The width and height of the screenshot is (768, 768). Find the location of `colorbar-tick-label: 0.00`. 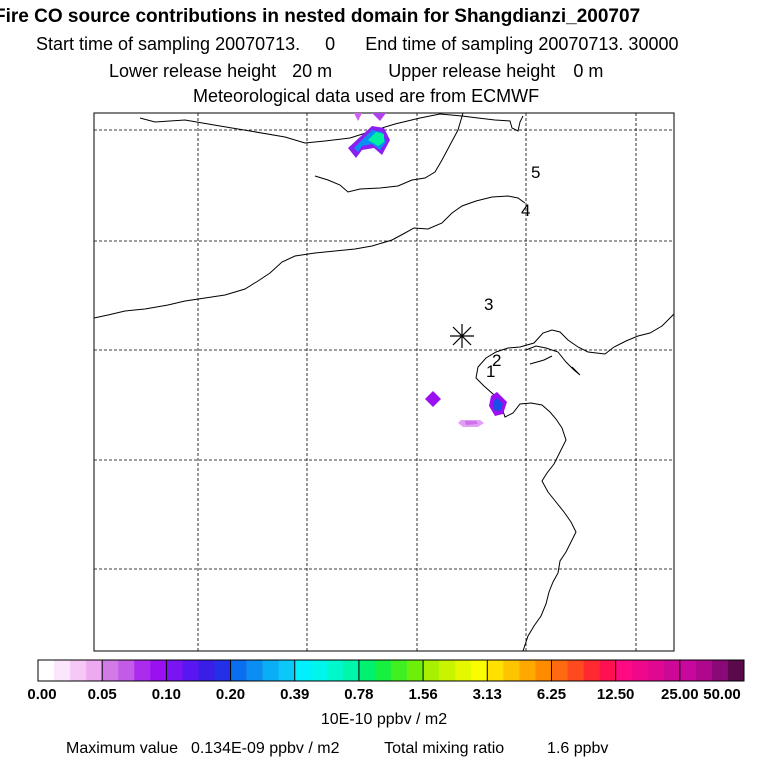

colorbar-tick-label: 0.00 is located at coordinates (42, 694).